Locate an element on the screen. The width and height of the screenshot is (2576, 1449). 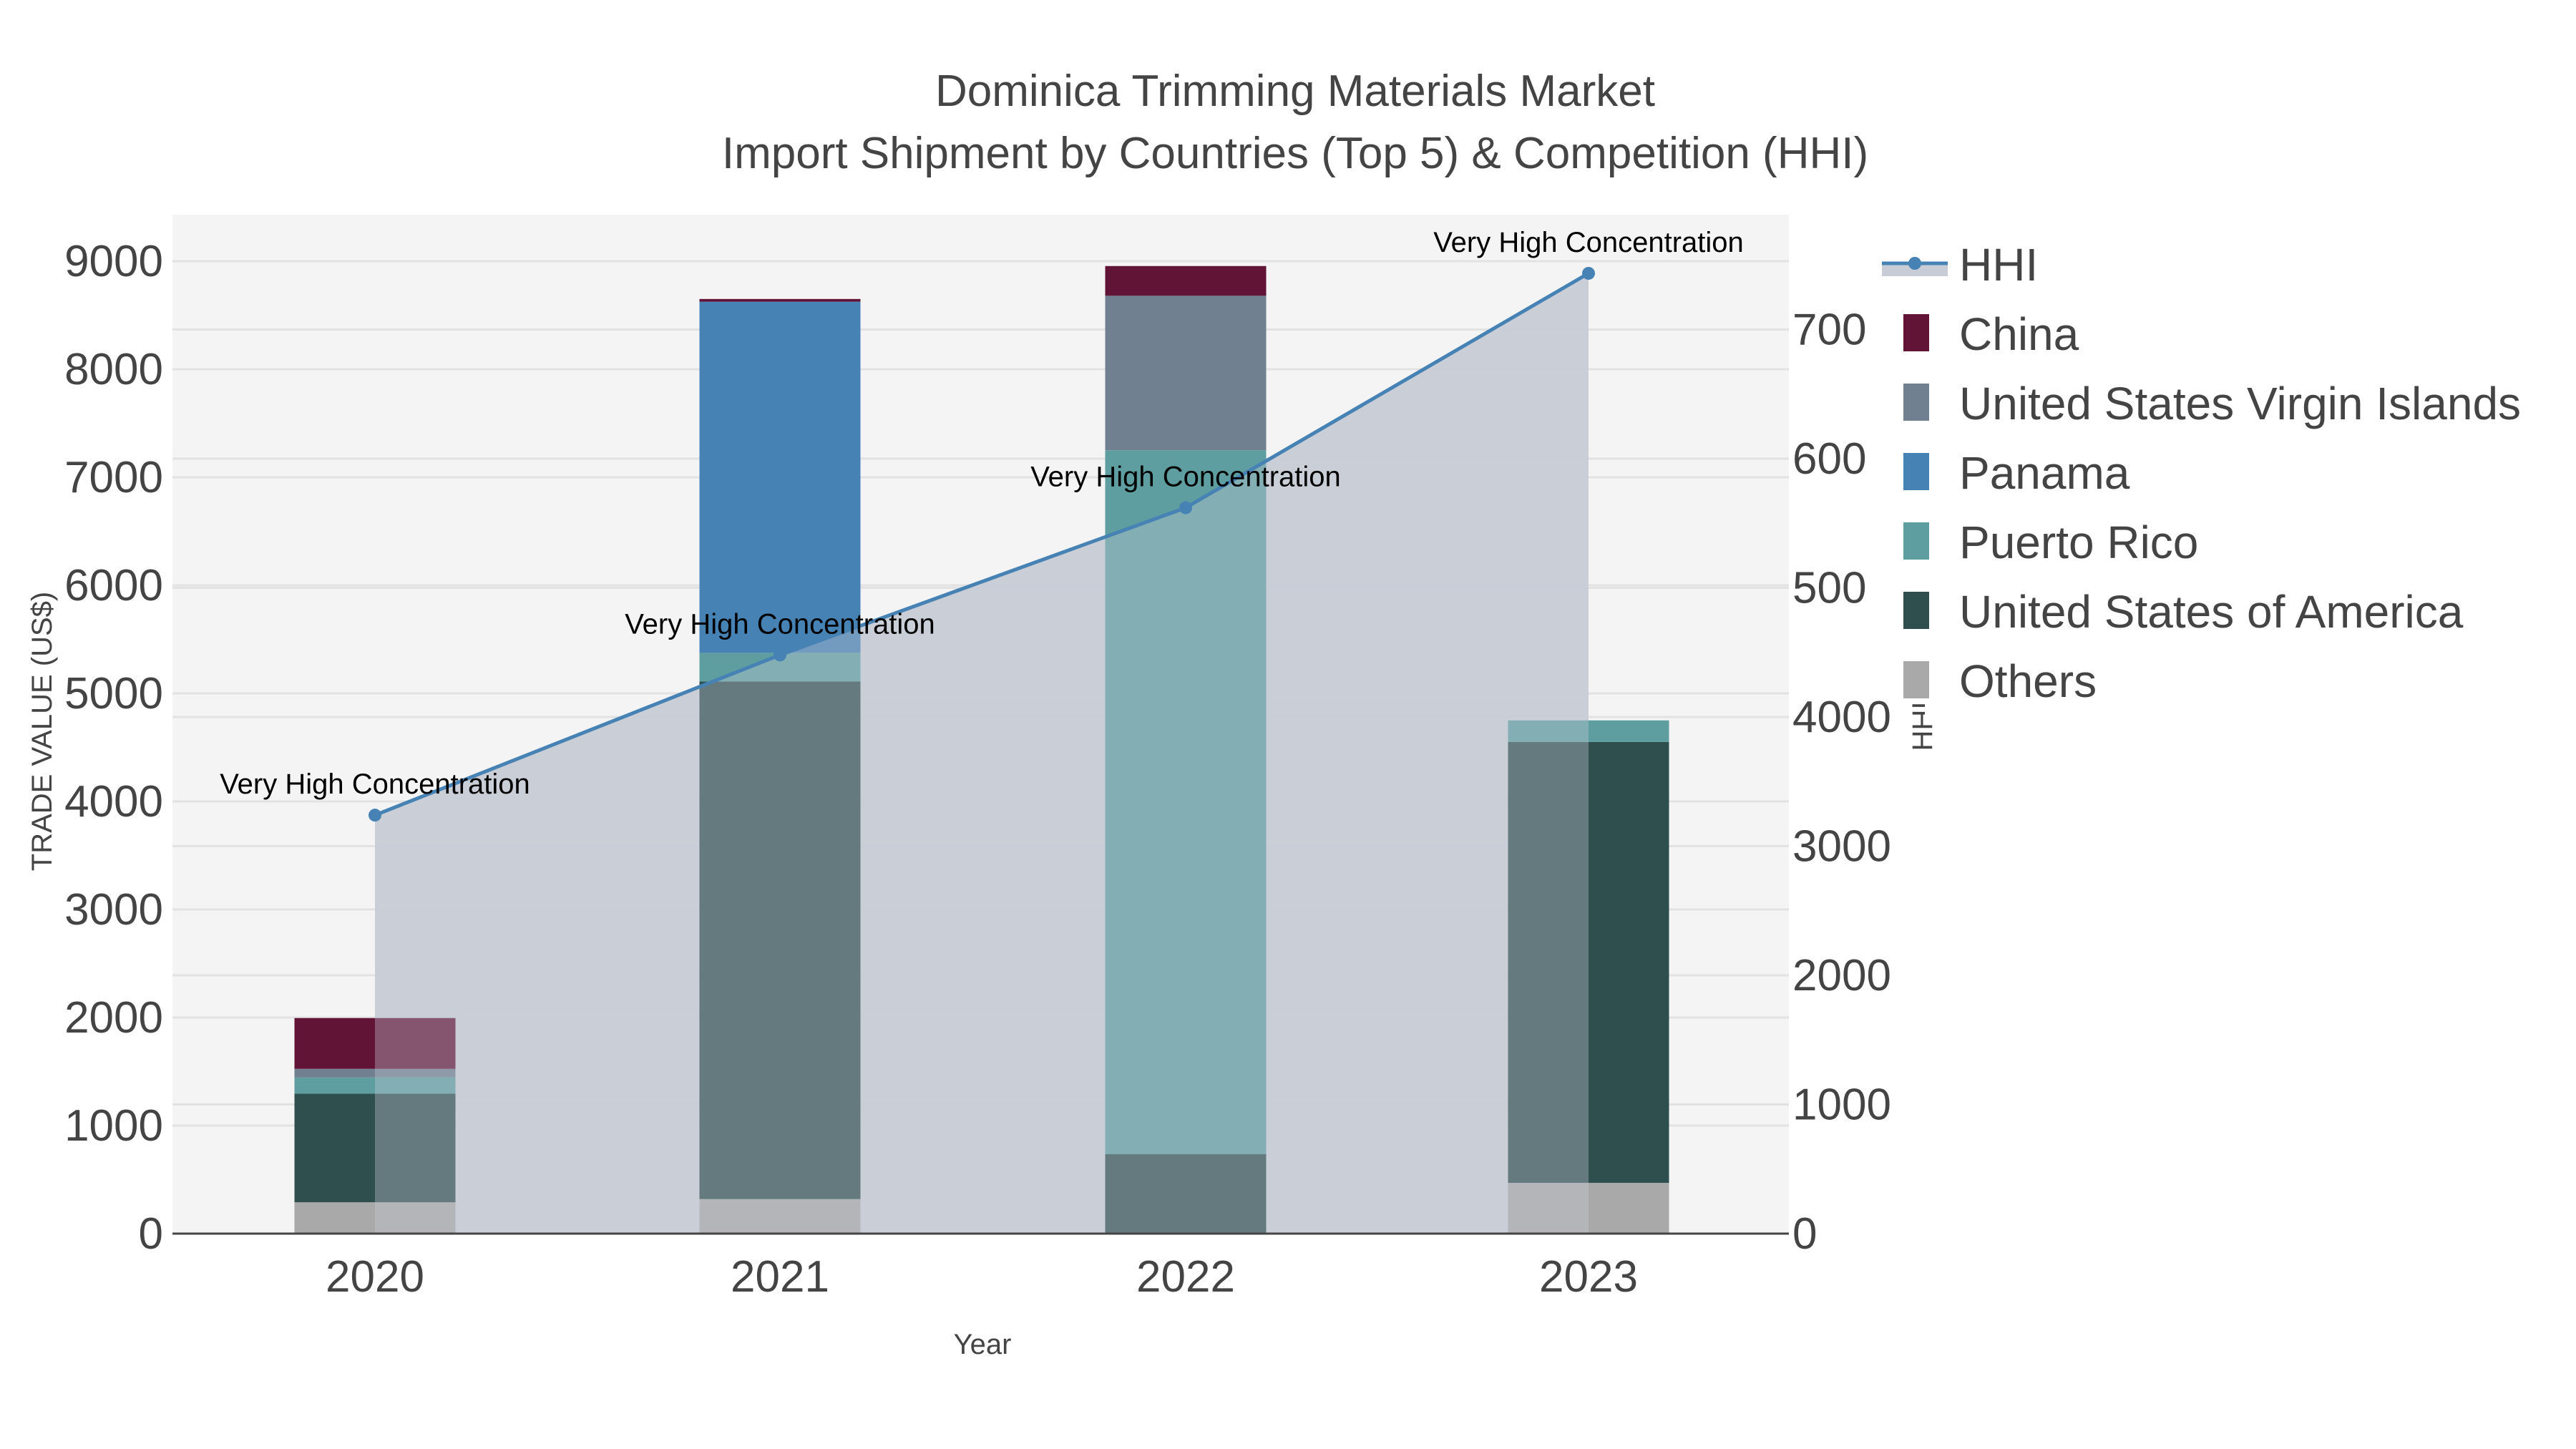
legend-item-panama: Panama is located at coordinates (2016, 473).